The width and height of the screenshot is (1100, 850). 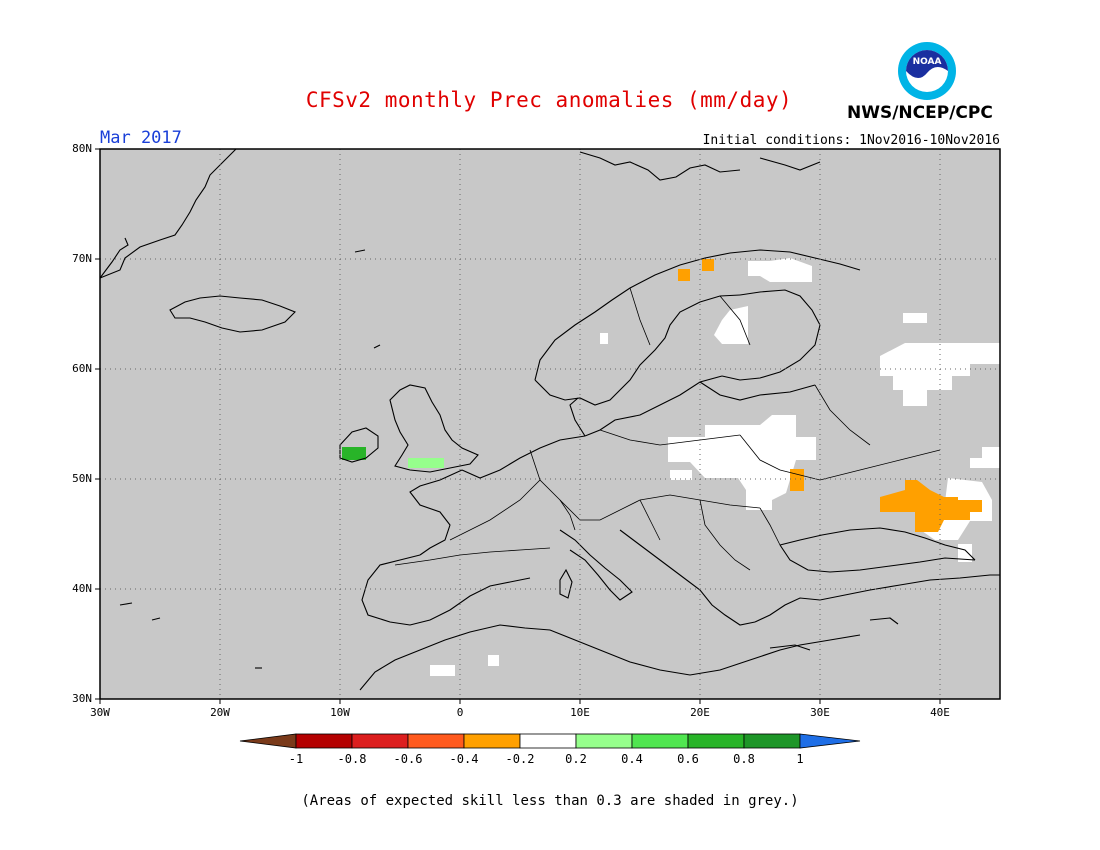 I want to click on lon-label: 10E, so click(x=580, y=712).